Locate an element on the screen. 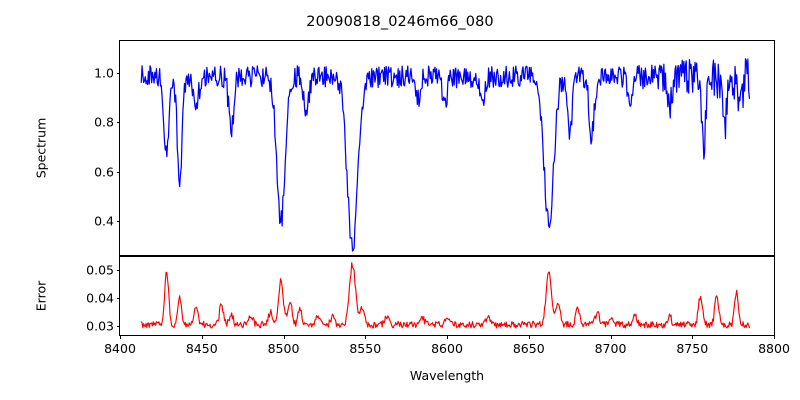  x-tick-label: 8700 is located at coordinates (610, 348).